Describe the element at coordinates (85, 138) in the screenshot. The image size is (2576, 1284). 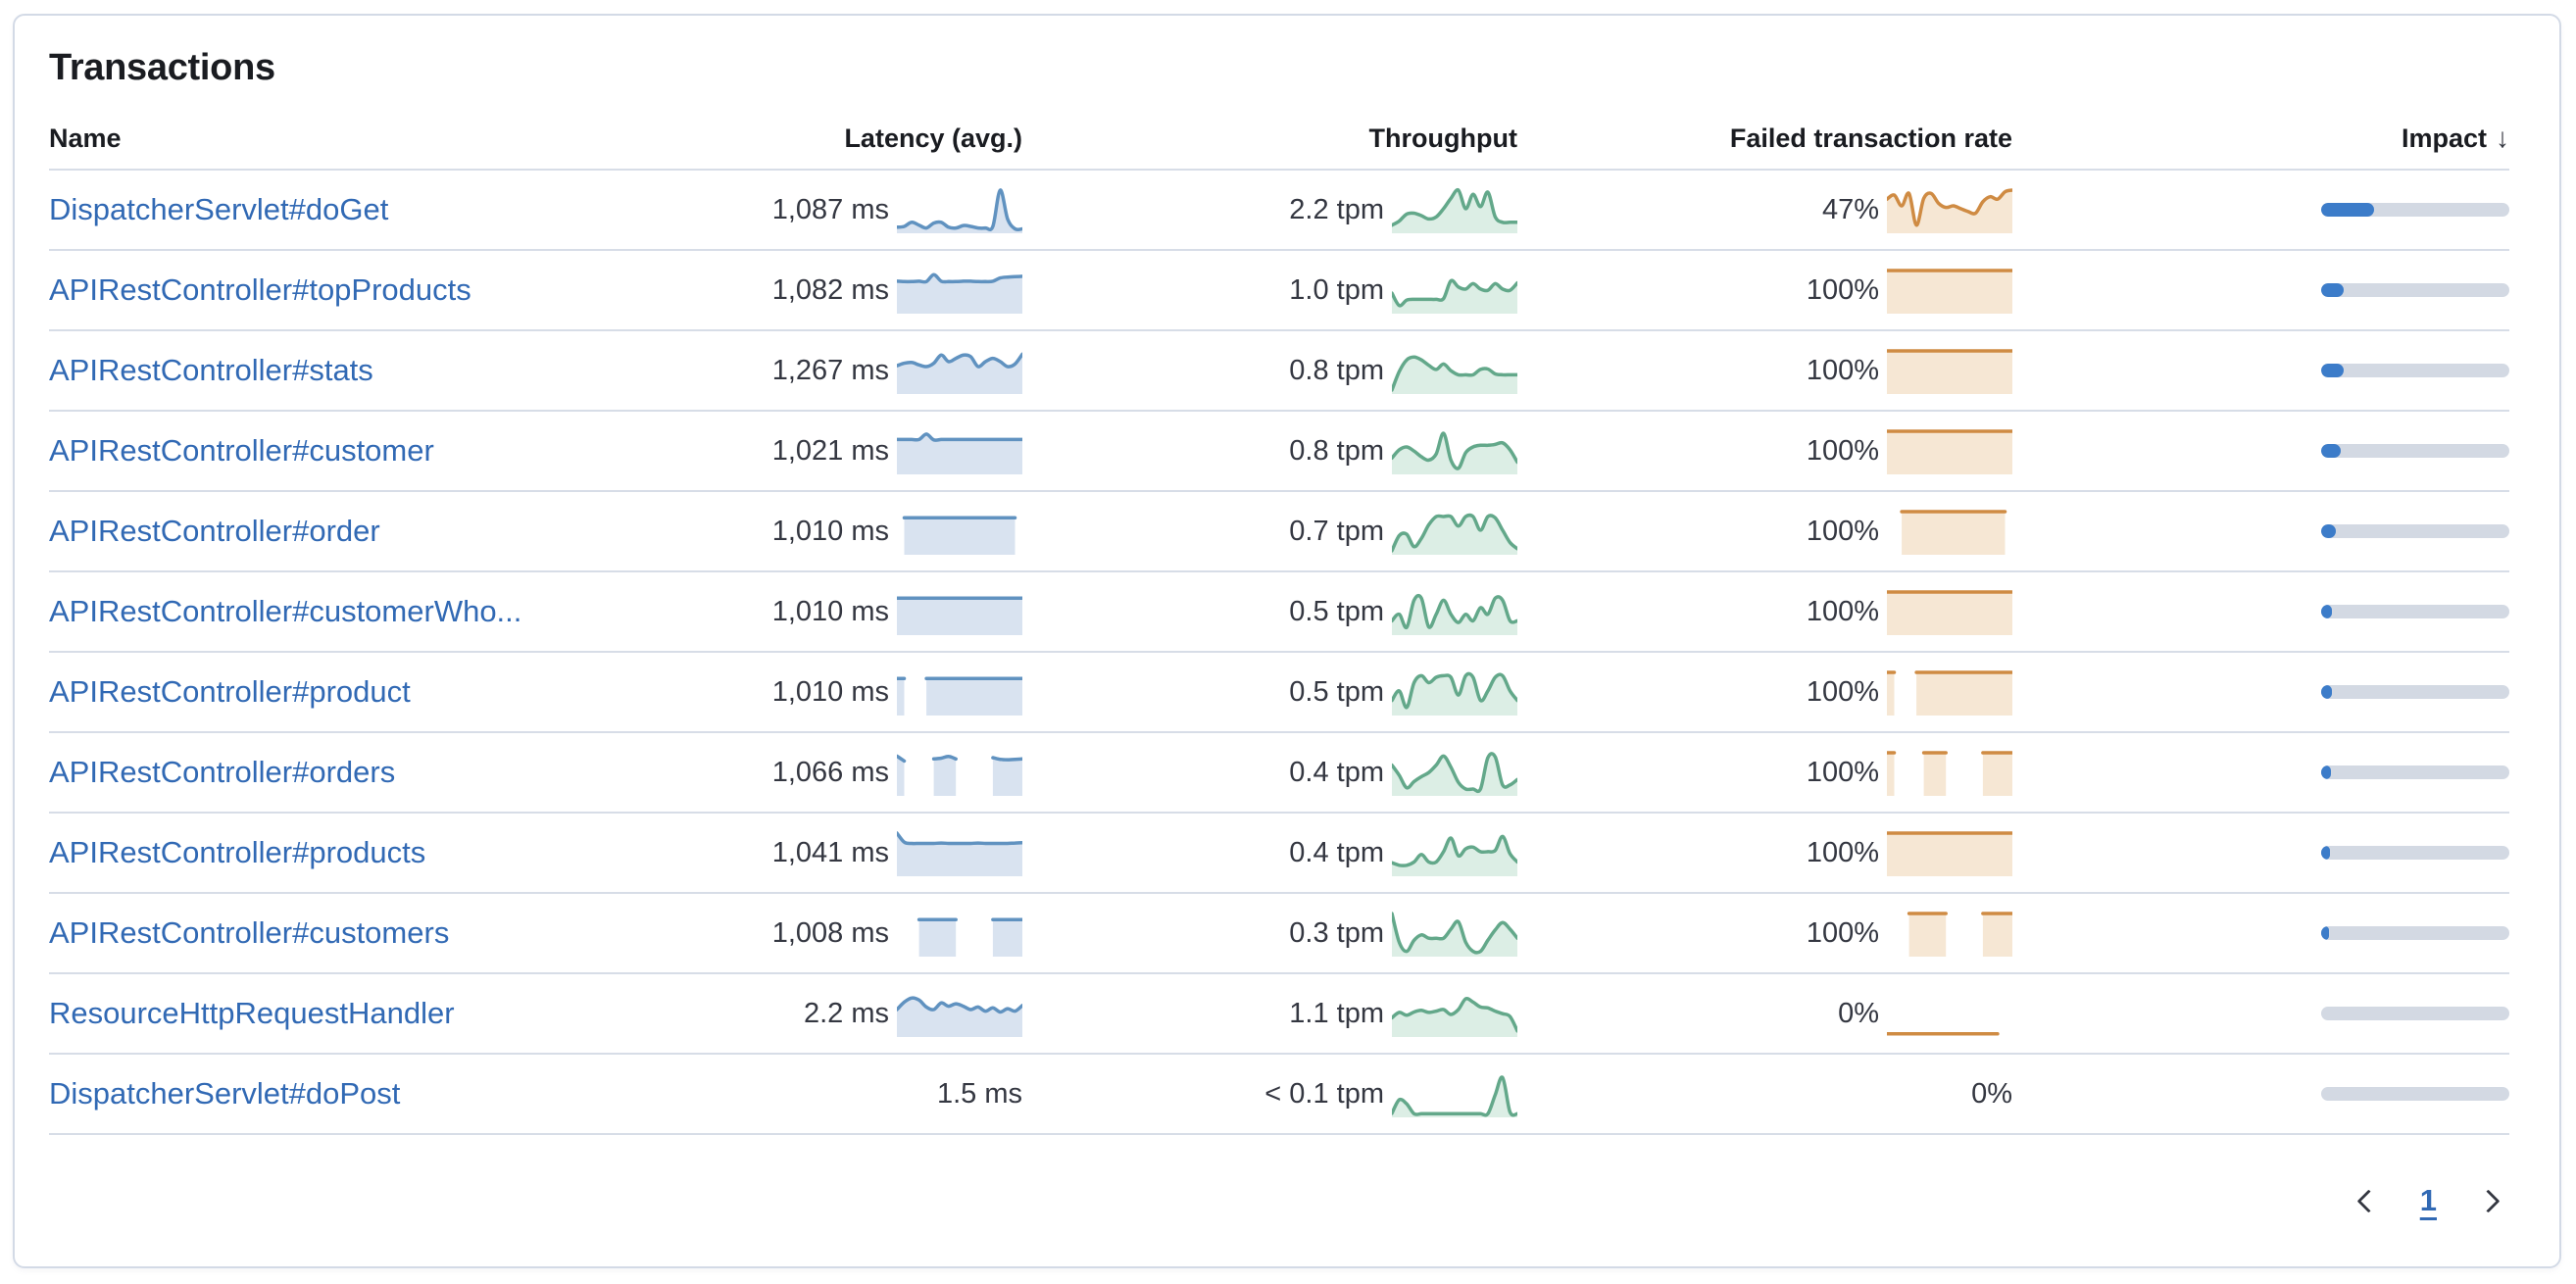
I see `column-header-name: Name` at that location.